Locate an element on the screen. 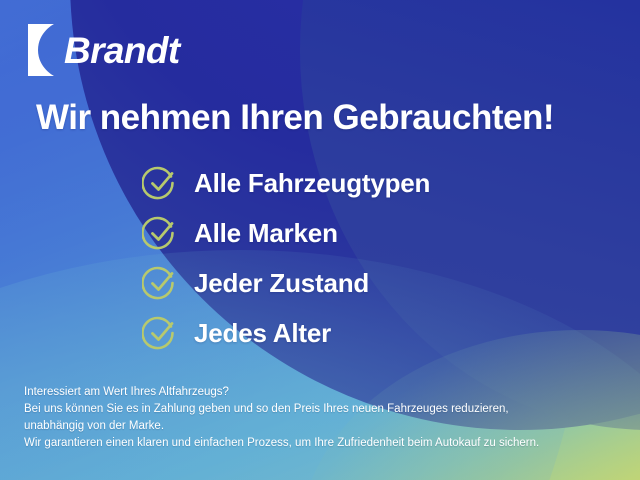 The width and height of the screenshot is (640, 480). description-line: unabhängig von der Marke. is located at coordinates (94, 426).